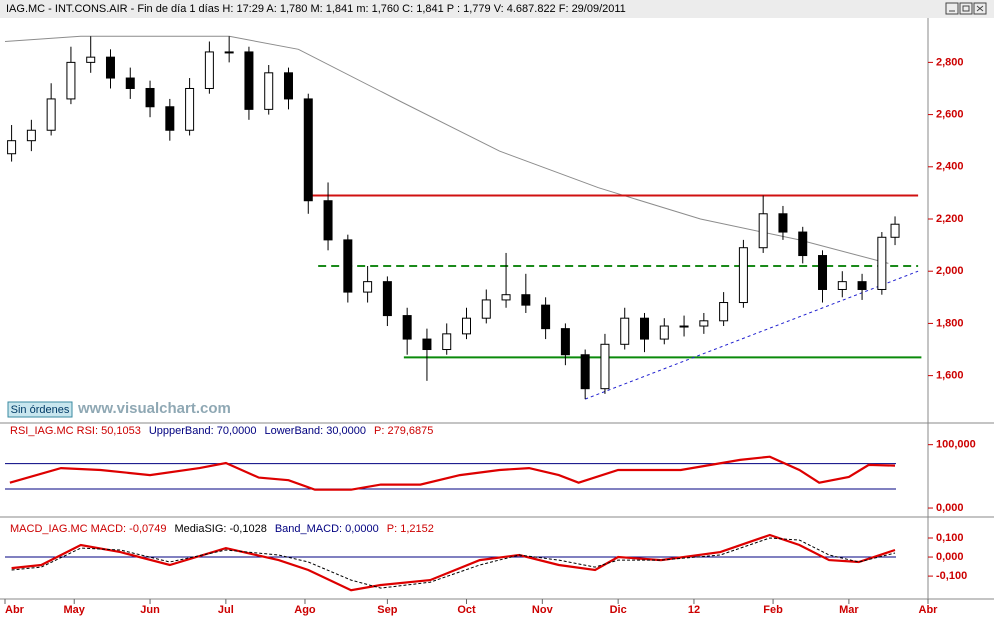 The height and width of the screenshot is (618, 994). Describe the element at coordinates (327, 529) in the screenshot. I see `legend-item: Band_MACD: 0,0000` at that location.